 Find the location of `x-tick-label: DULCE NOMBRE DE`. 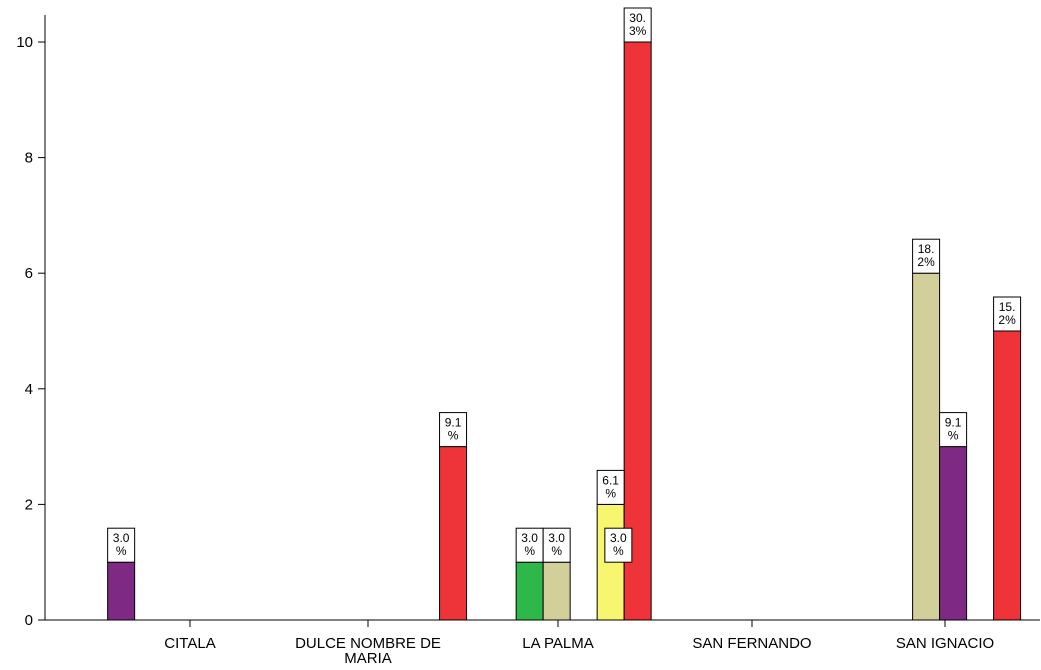

x-tick-label: DULCE NOMBRE DE is located at coordinates (368, 643).